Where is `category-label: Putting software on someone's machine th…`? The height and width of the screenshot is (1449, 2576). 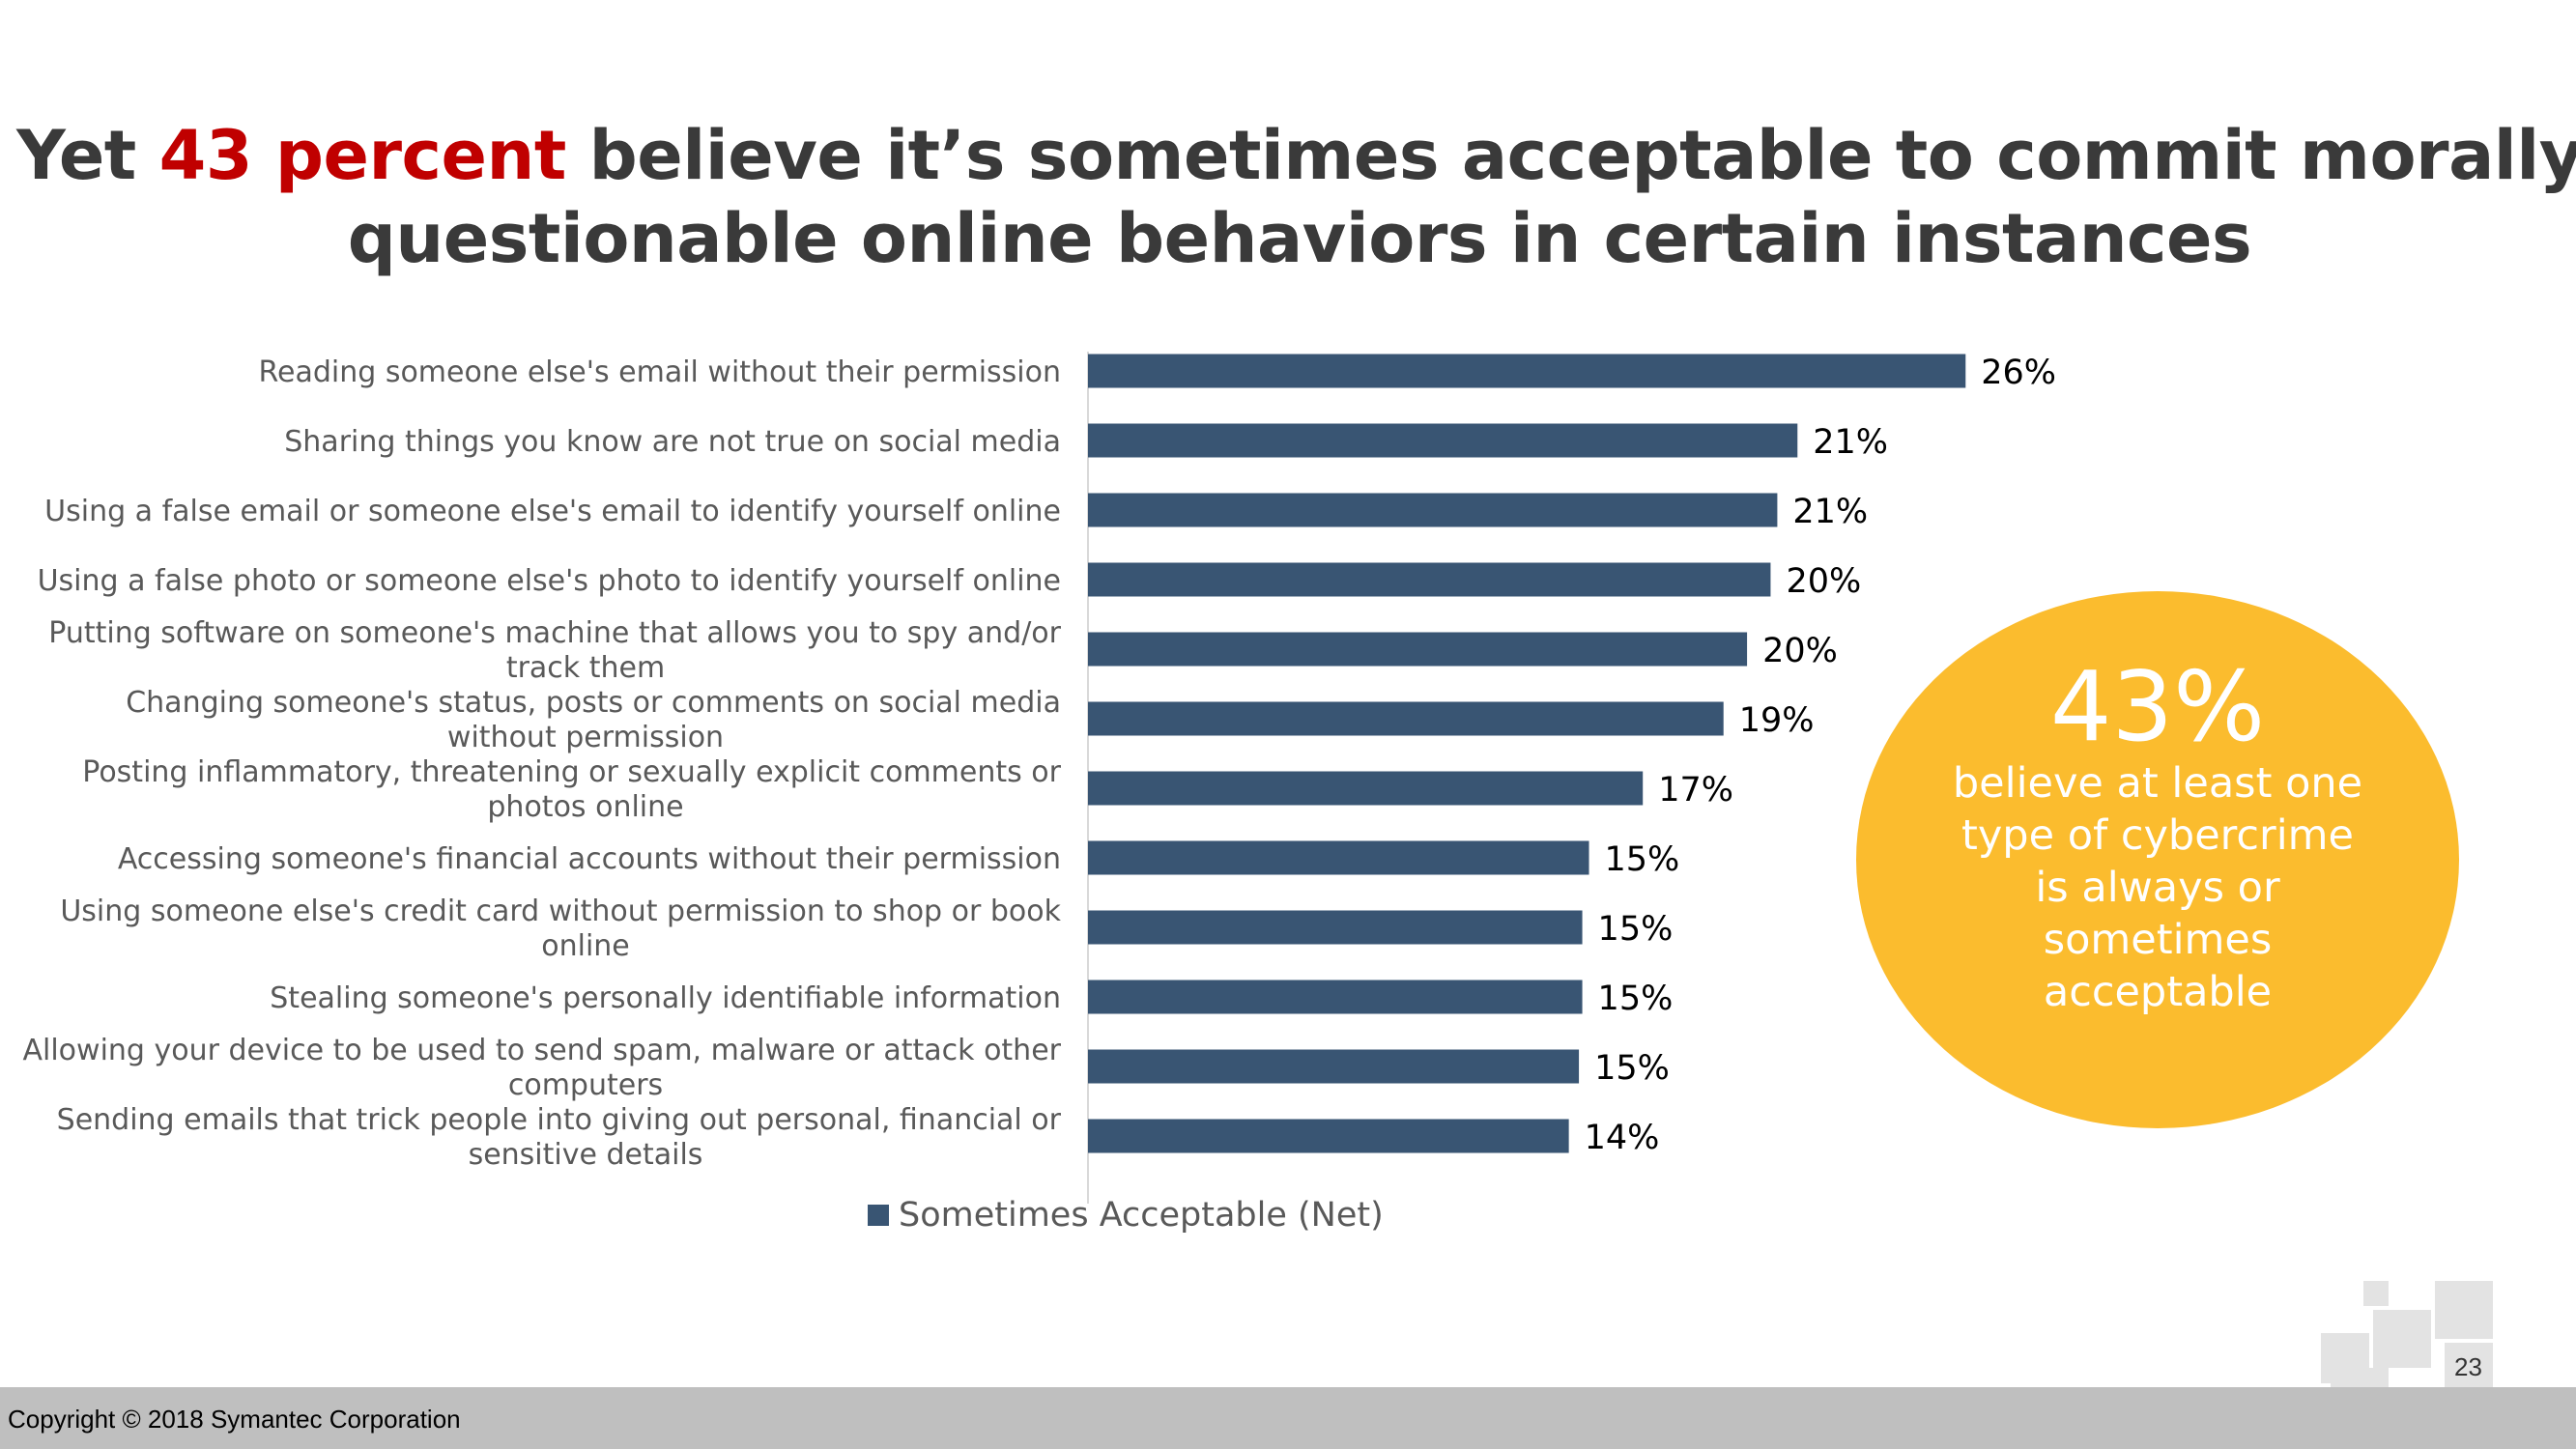
category-label: Putting software on someone's machine th… is located at coordinates (555, 633).